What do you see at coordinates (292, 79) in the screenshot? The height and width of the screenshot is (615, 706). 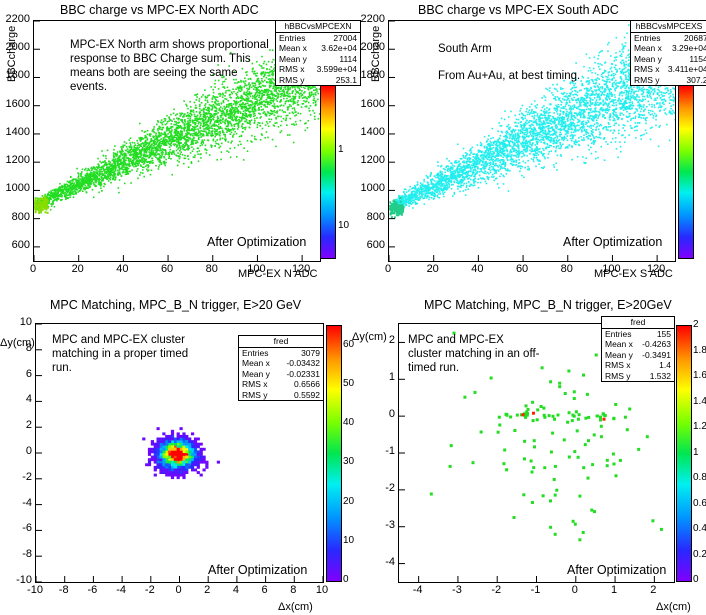 I see `stats-label: RMS y` at bounding box center [292, 79].